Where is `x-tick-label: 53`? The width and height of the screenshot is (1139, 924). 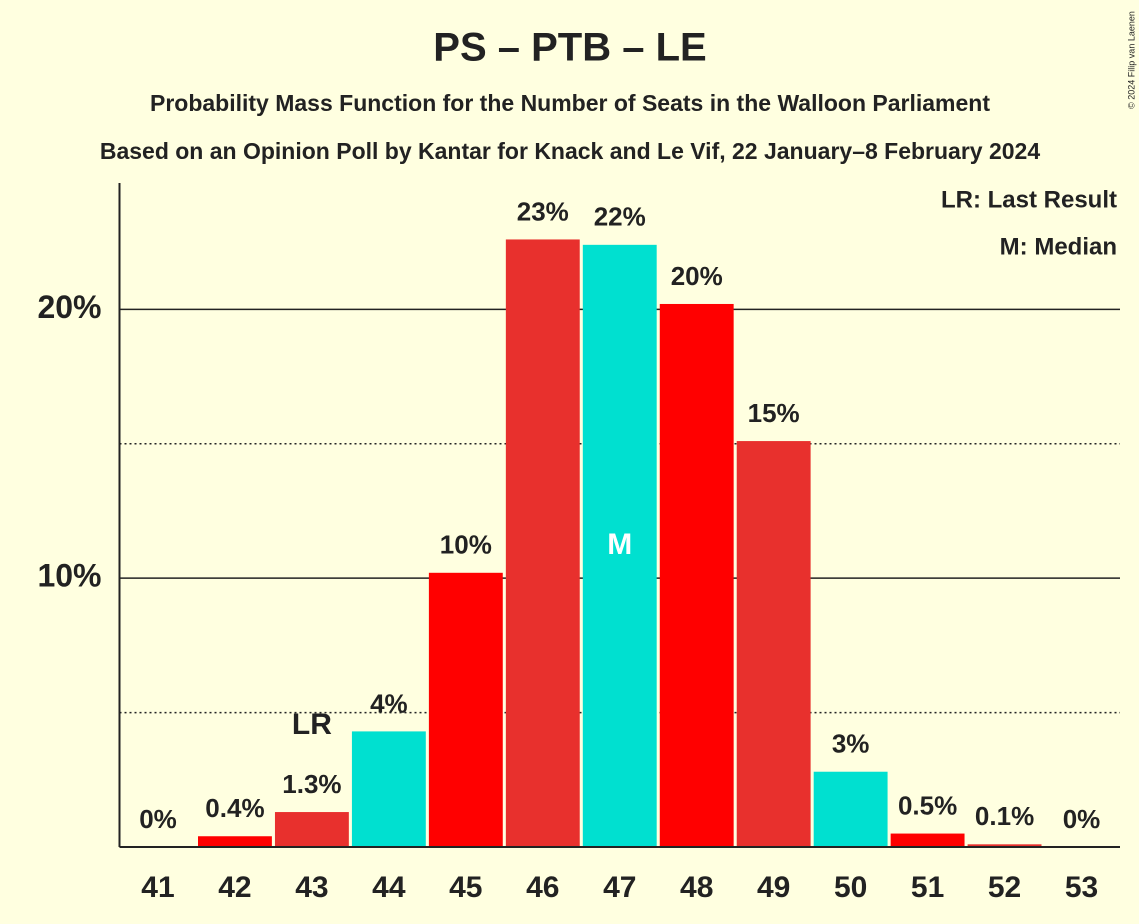 x-tick-label: 53 is located at coordinates (1081, 887).